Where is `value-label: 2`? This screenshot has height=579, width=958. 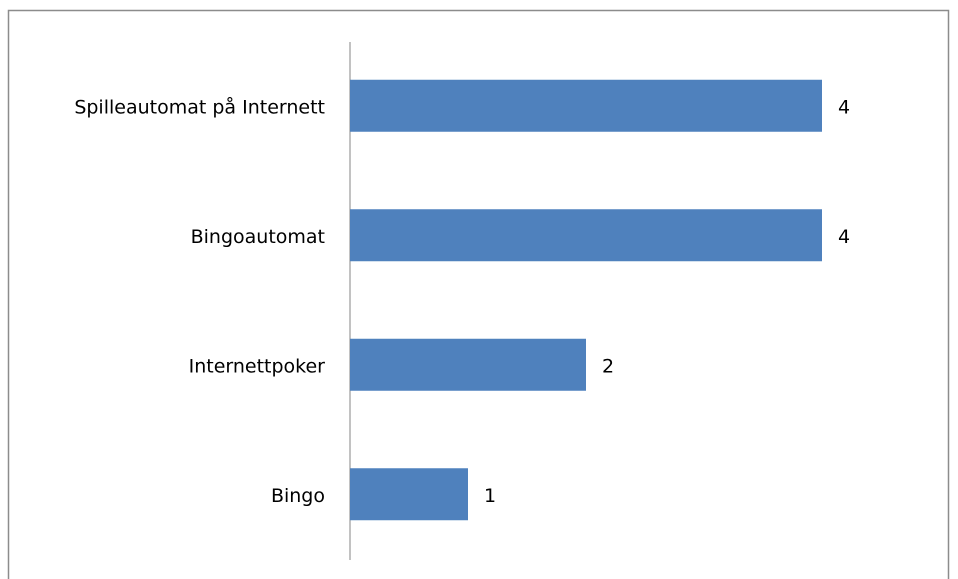
value-label: 2 is located at coordinates (608, 366).